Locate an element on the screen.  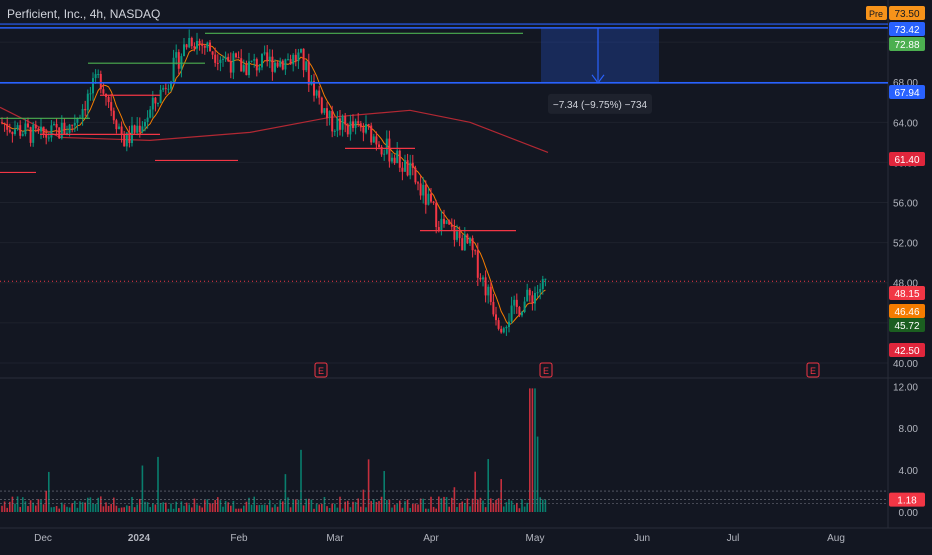
price-tick-label: 68.00 is located at coordinates (905, 83).